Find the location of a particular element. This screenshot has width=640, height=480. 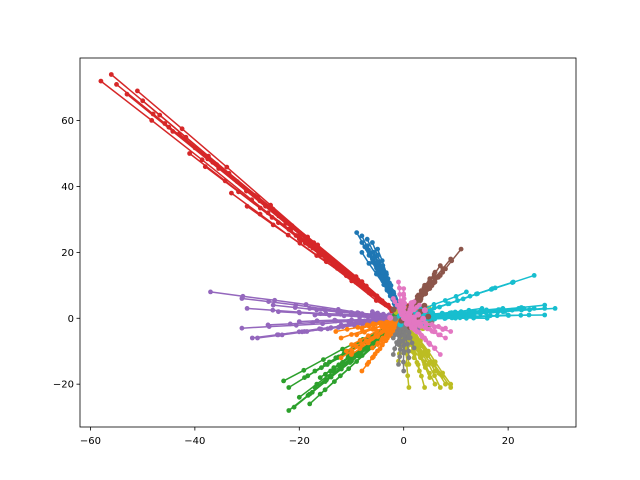

x-tick-label: −60 is located at coordinates (90, 441).